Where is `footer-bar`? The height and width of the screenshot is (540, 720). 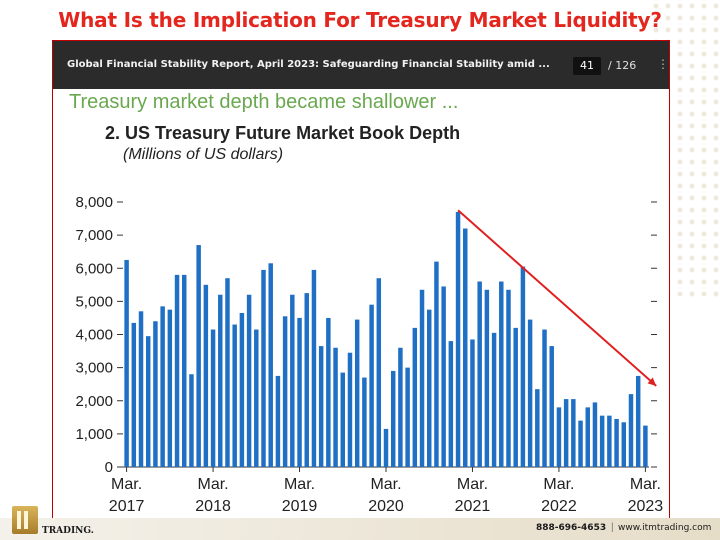
footer-bar is located at coordinates (360, 529).